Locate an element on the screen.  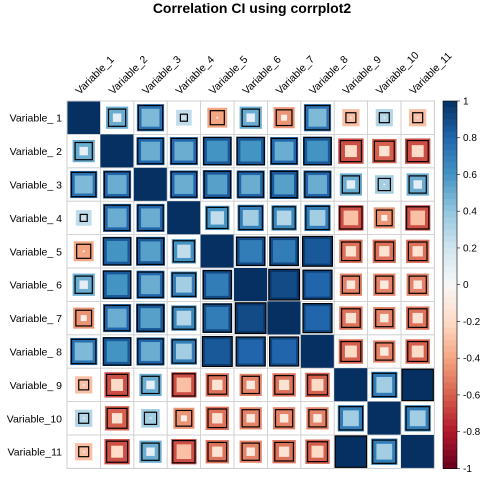
cell-r8-c1 is located at coordinates (83, 351).